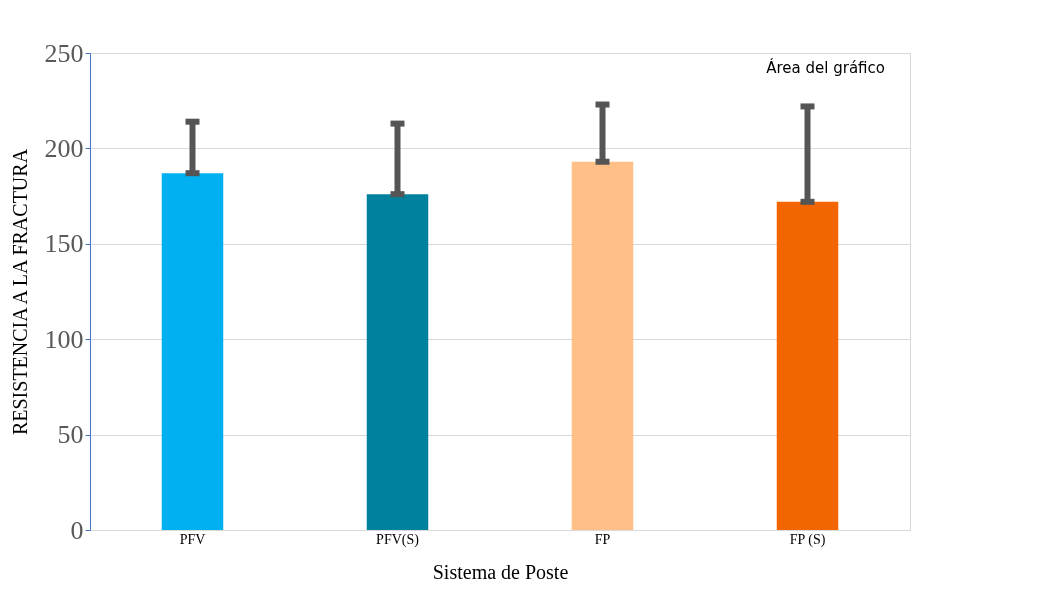 The width and height of the screenshot is (1039, 599). What do you see at coordinates (64, 339) in the screenshot?
I see `y-tick-label: 100` at bounding box center [64, 339].